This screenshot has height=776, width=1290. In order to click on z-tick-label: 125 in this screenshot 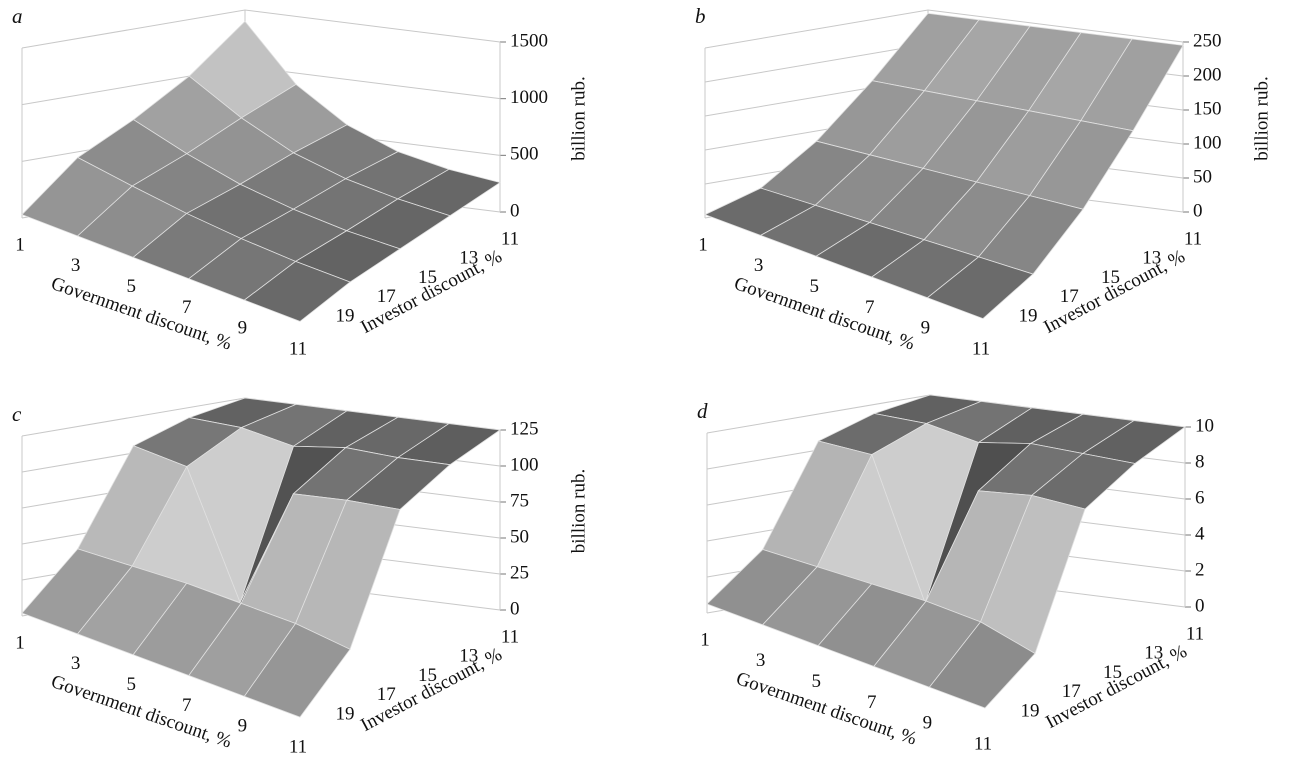, I will do `click(524, 428)`.